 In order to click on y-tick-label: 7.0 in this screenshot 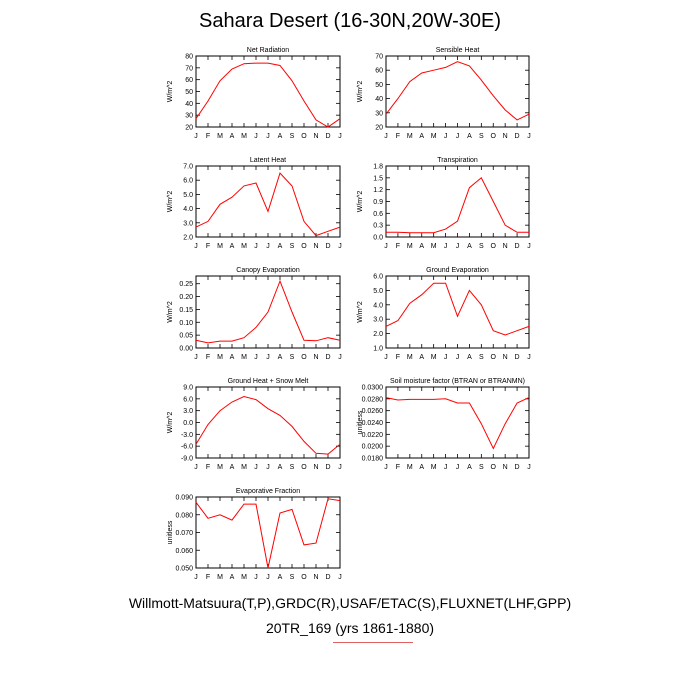, I will do `click(188, 167)`.